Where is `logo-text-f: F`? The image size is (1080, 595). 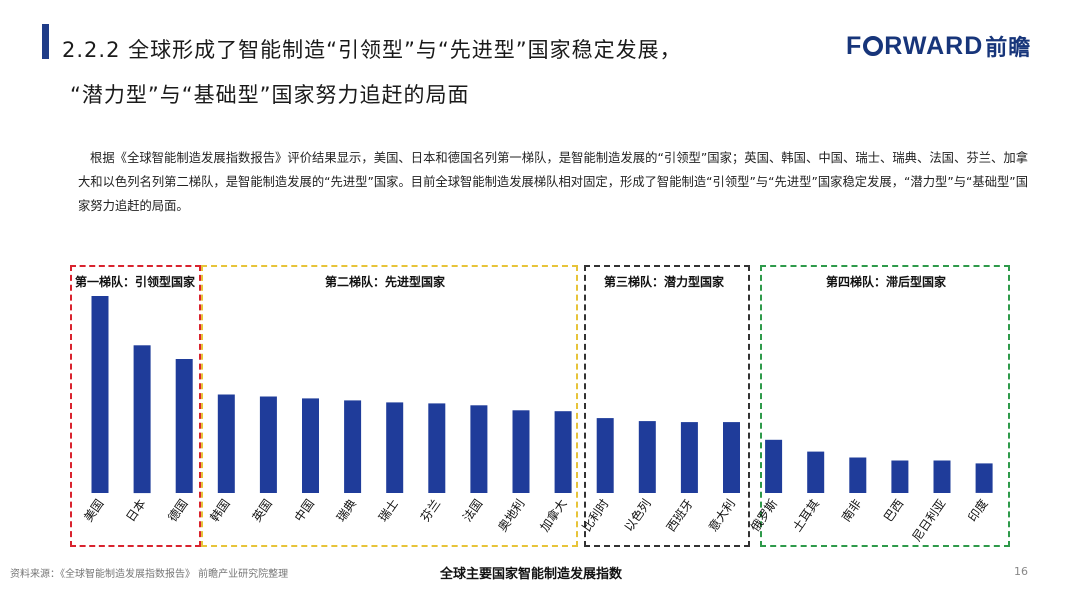
logo-text-f: F is located at coordinates (854, 45).